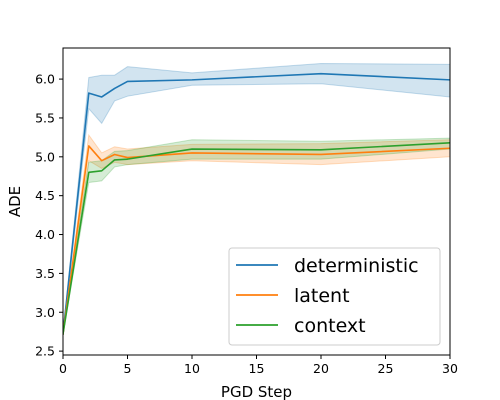 The image size is (500, 400). Describe the element at coordinates (192, 368) in the screenshot. I see `x-tick-label: 10` at that location.